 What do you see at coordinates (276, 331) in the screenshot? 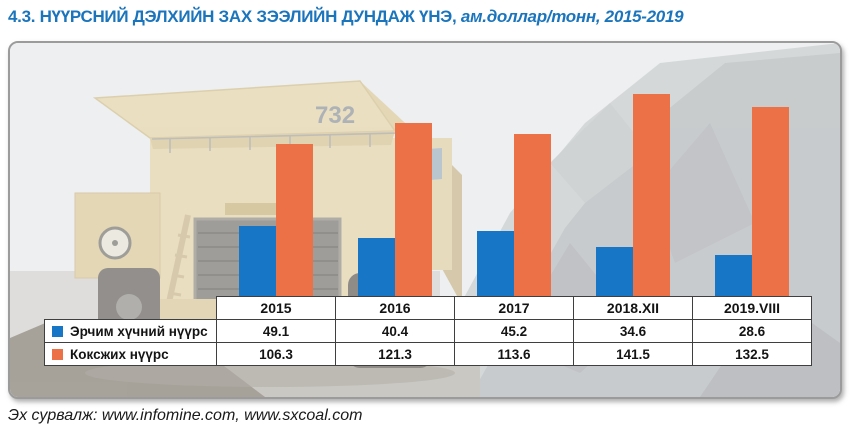
I see `table-value-cell: 49.1` at bounding box center [276, 331].